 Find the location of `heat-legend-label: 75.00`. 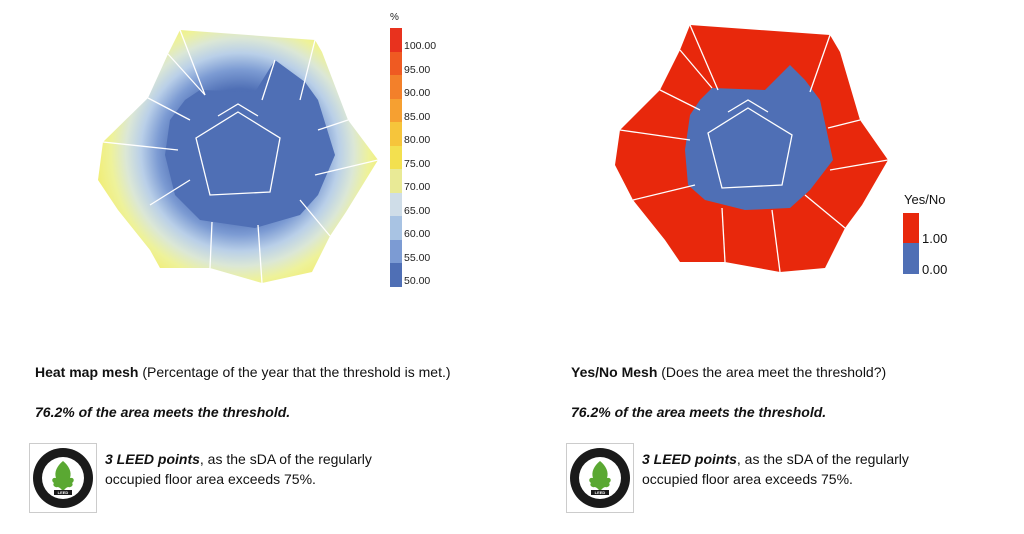

heat-legend-label: 75.00 is located at coordinates (417, 163).